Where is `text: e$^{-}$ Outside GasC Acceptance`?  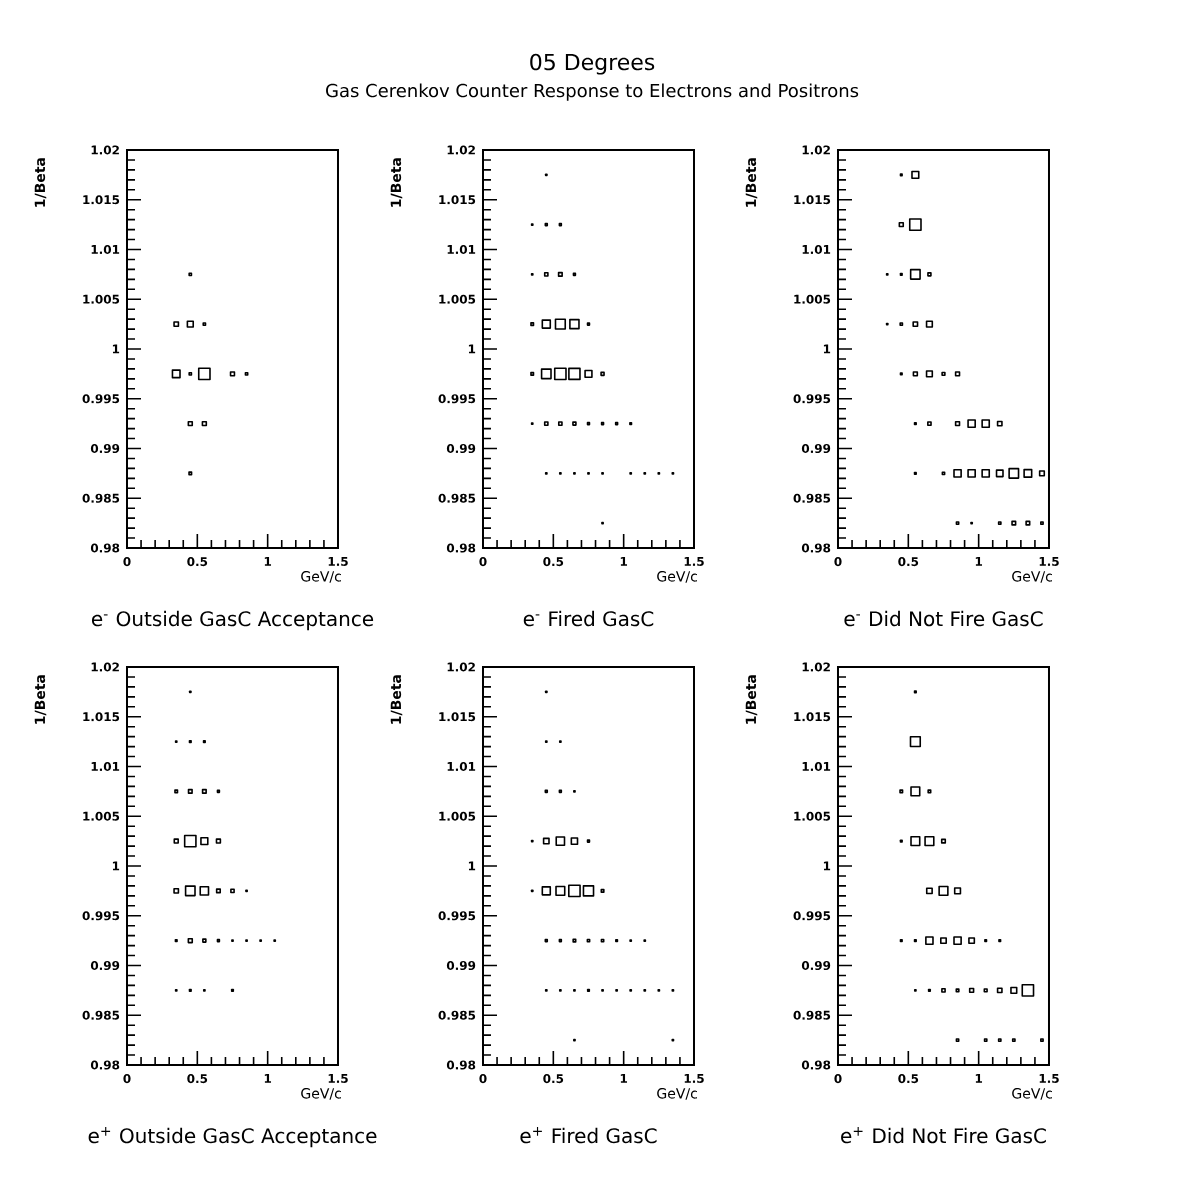 text: e$^{-}$ Outside GasC Acceptance is located at coordinates (232, 620).